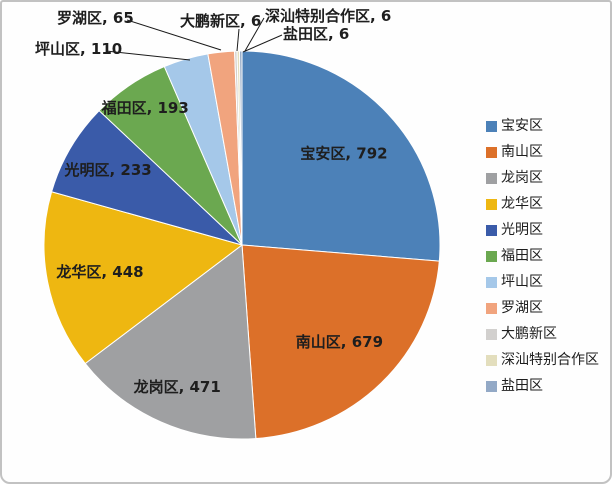 This screenshot has width=612, height=484. Describe the element at coordinates (522, 126) in the screenshot. I see `legend-label: 宝安区` at that location.